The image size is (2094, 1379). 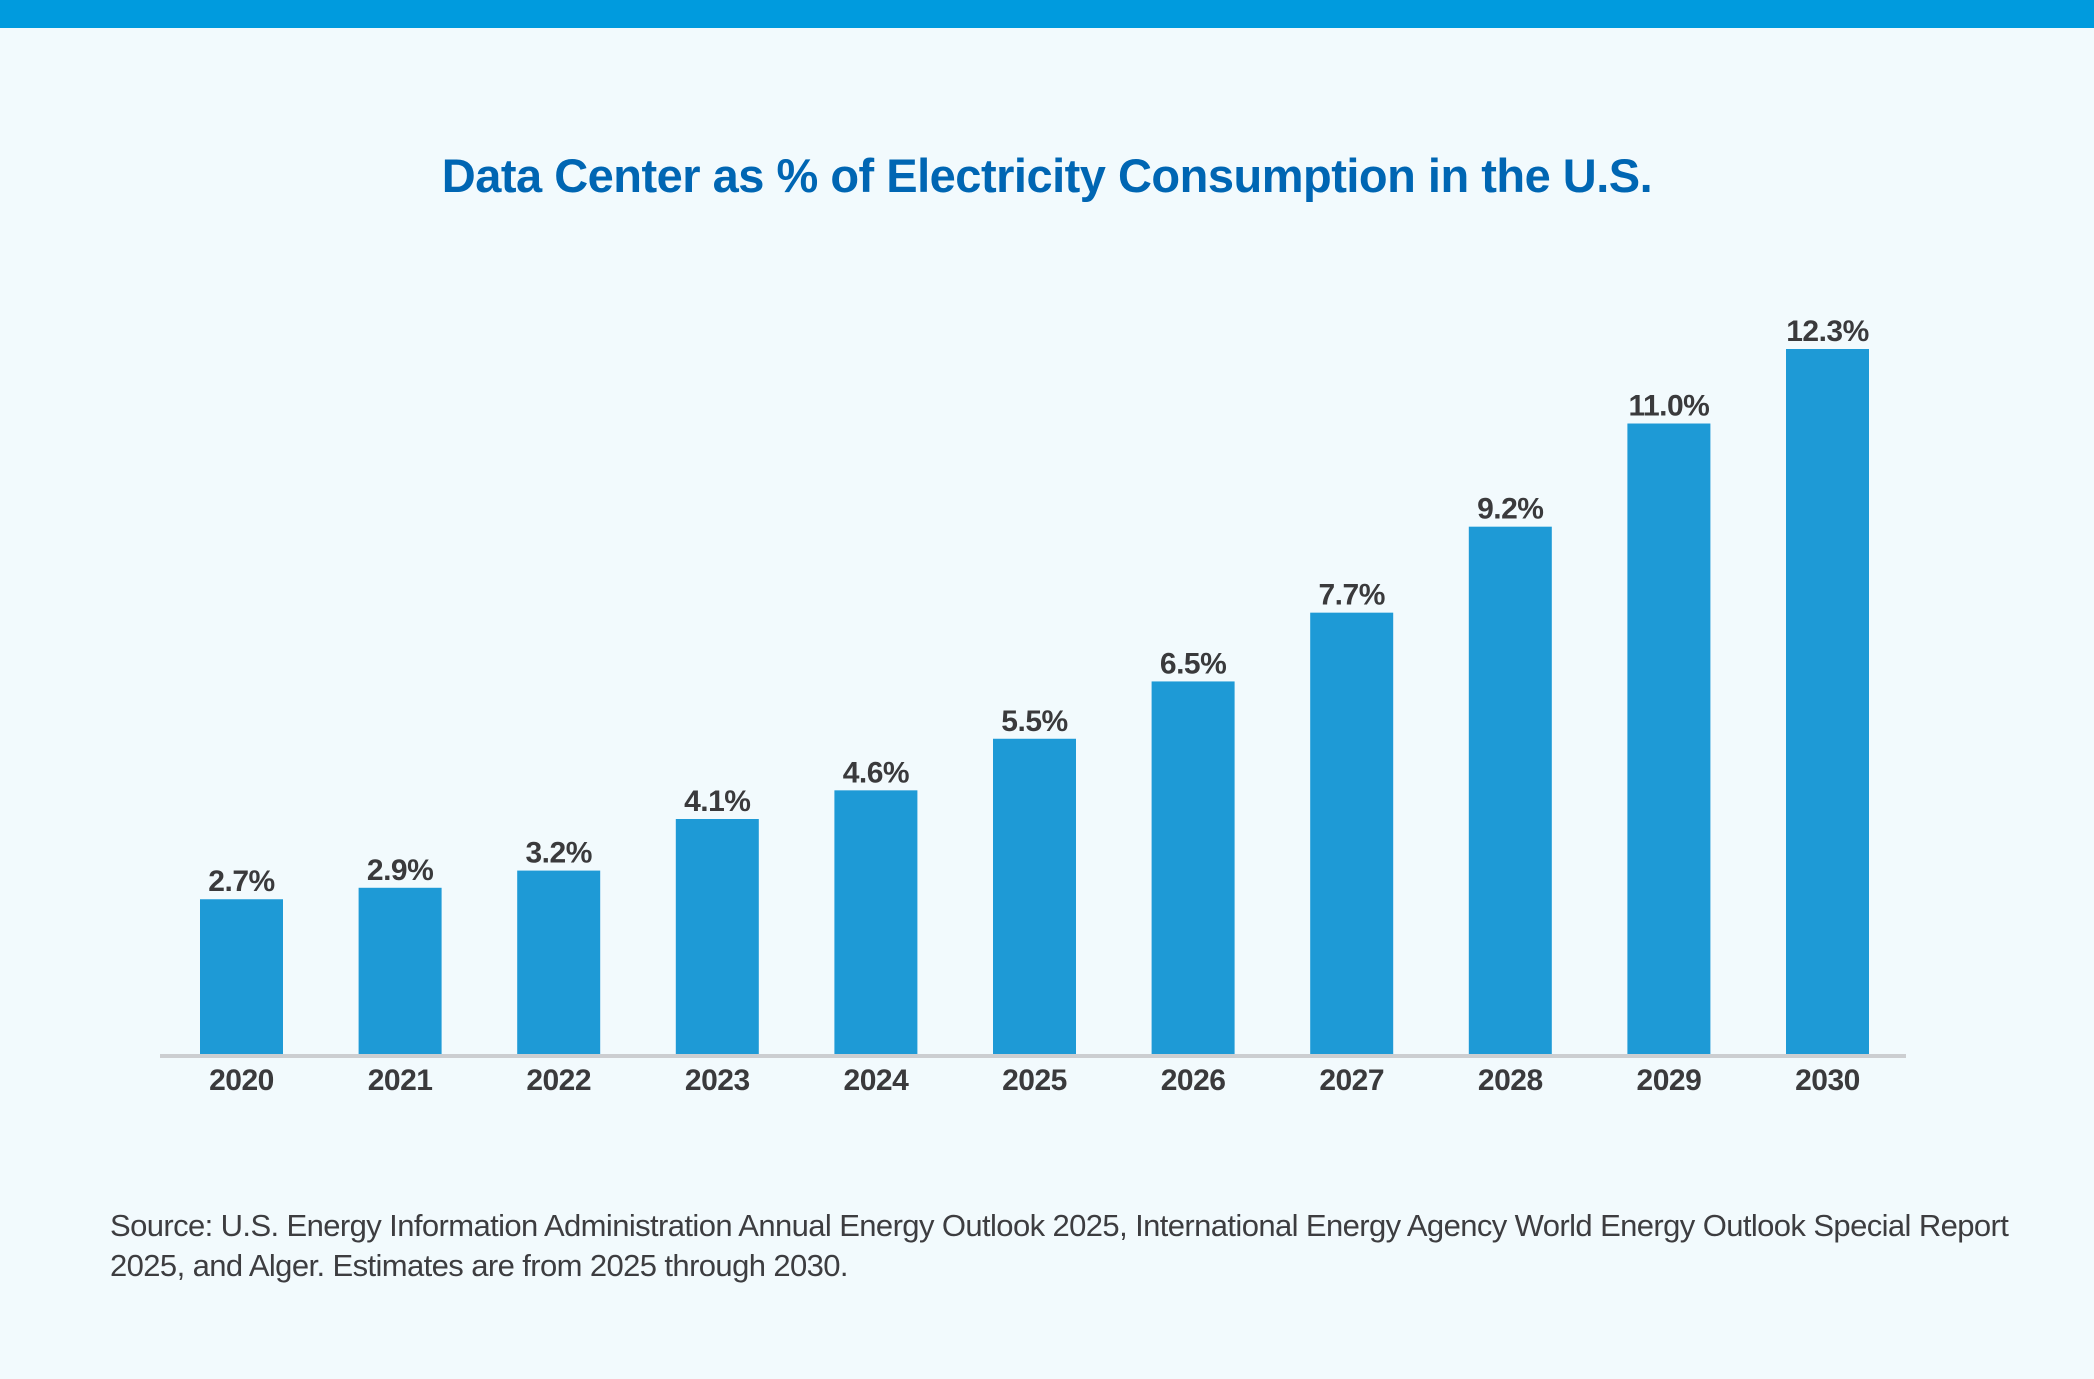 What do you see at coordinates (241, 881) in the screenshot?
I see `data-label-2020: 2.7%` at bounding box center [241, 881].